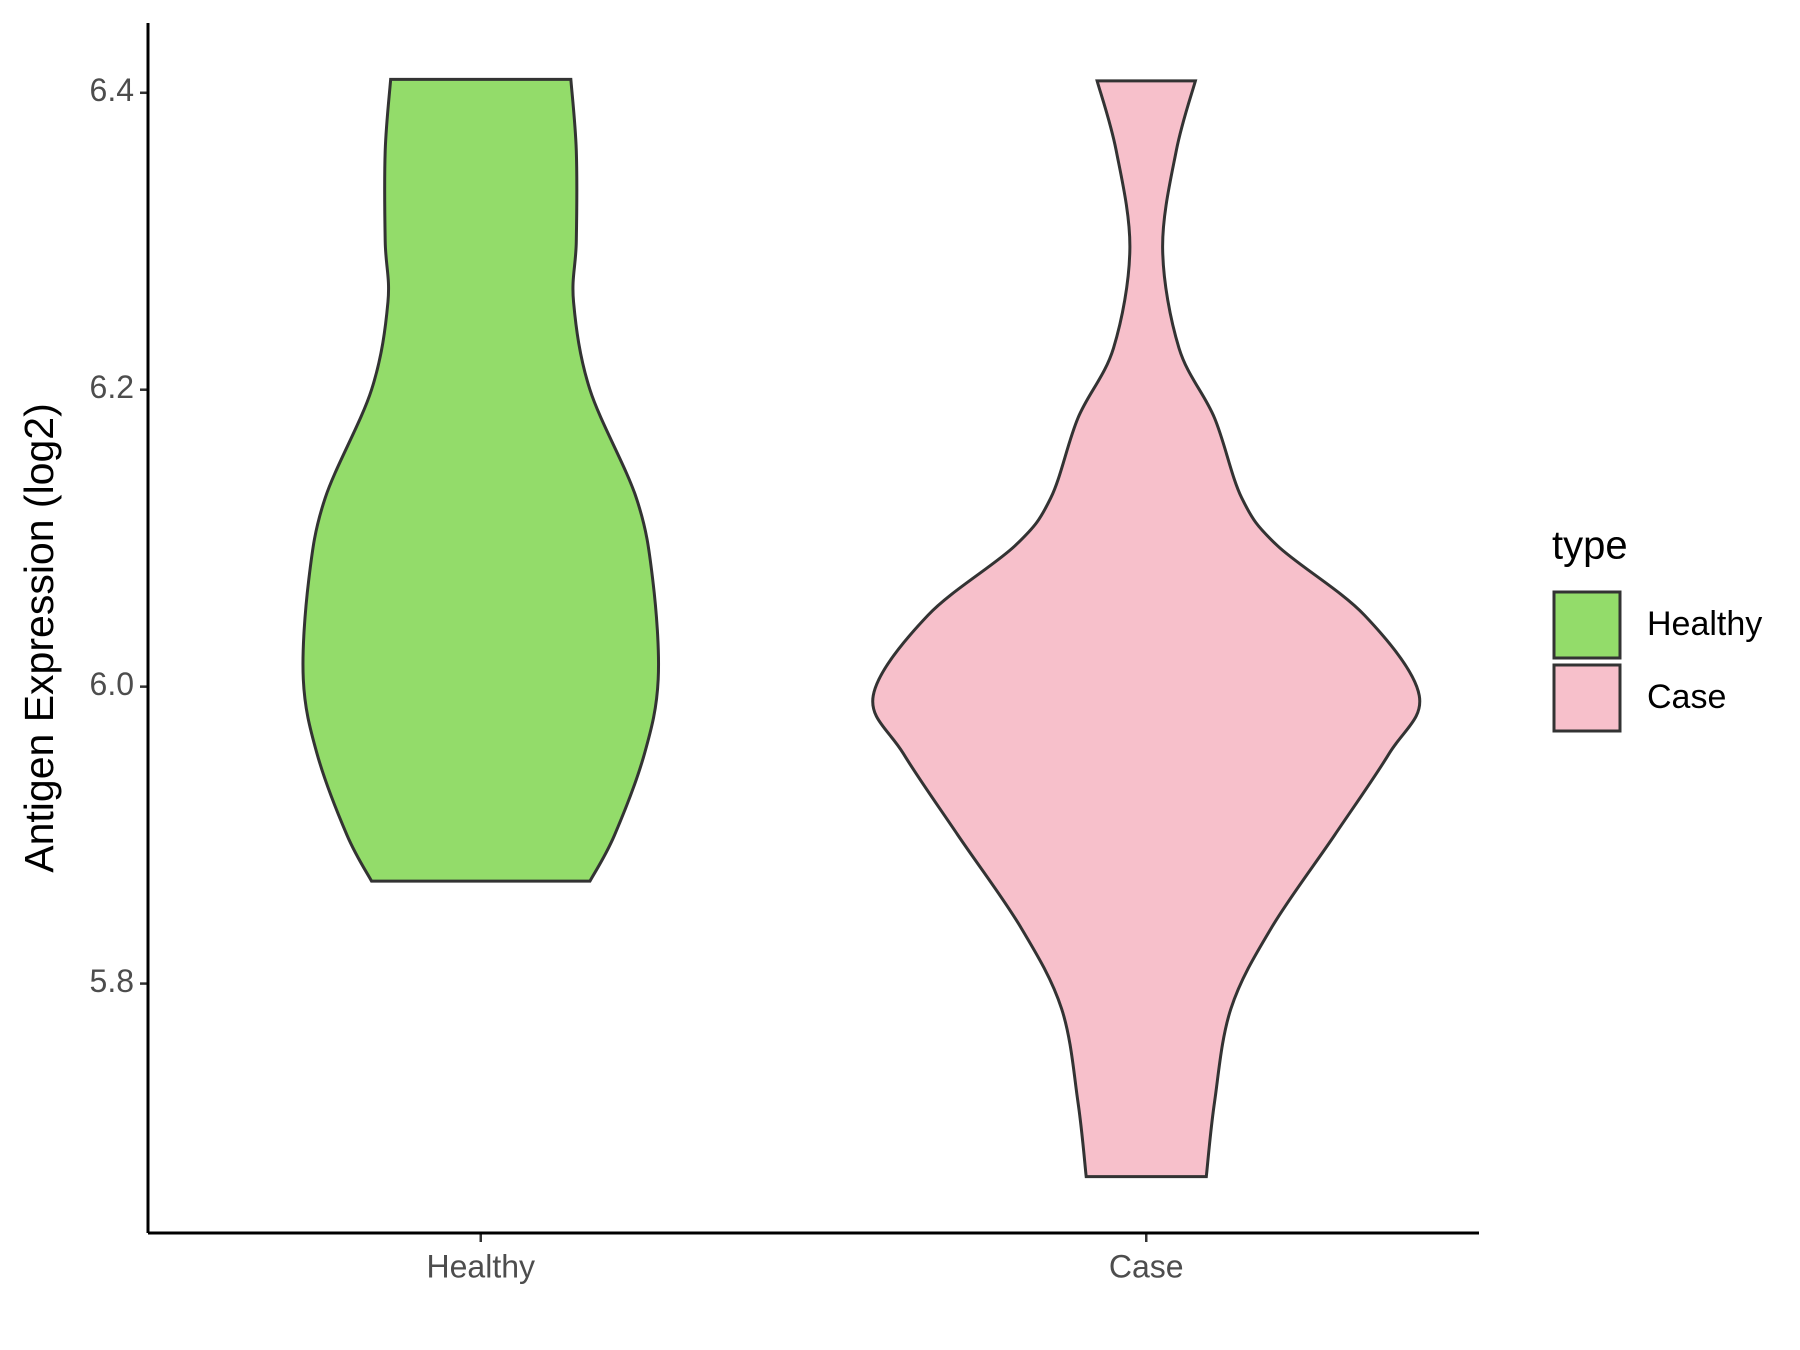 This screenshot has height=1350, width=1800. What do you see at coordinates (481, 480) in the screenshot?
I see `violin` at bounding box center [481, 480].